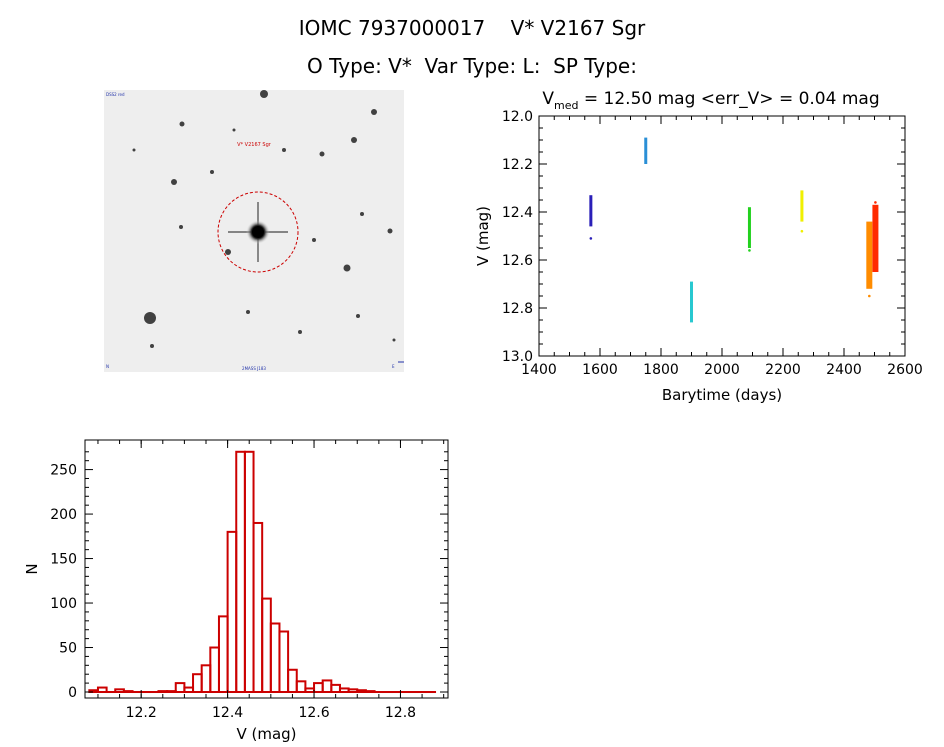 This screenshot has height=747, width=944. I want to click on hist-x-tick-label: 12.2, so click(141, 713).